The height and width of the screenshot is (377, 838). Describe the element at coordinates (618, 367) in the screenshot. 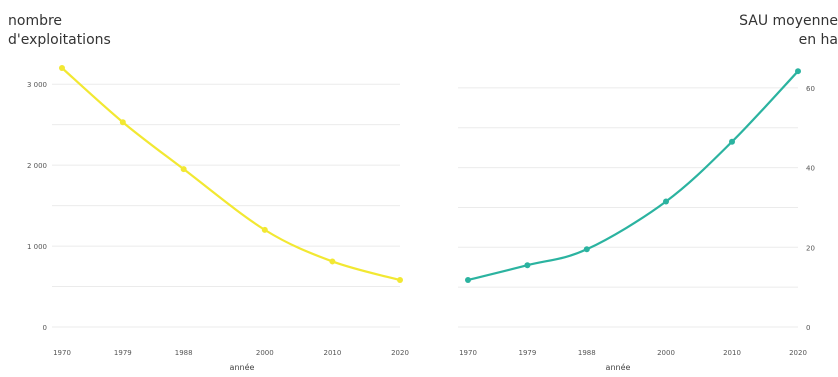

I see `xlabel-sau: année` at that location.